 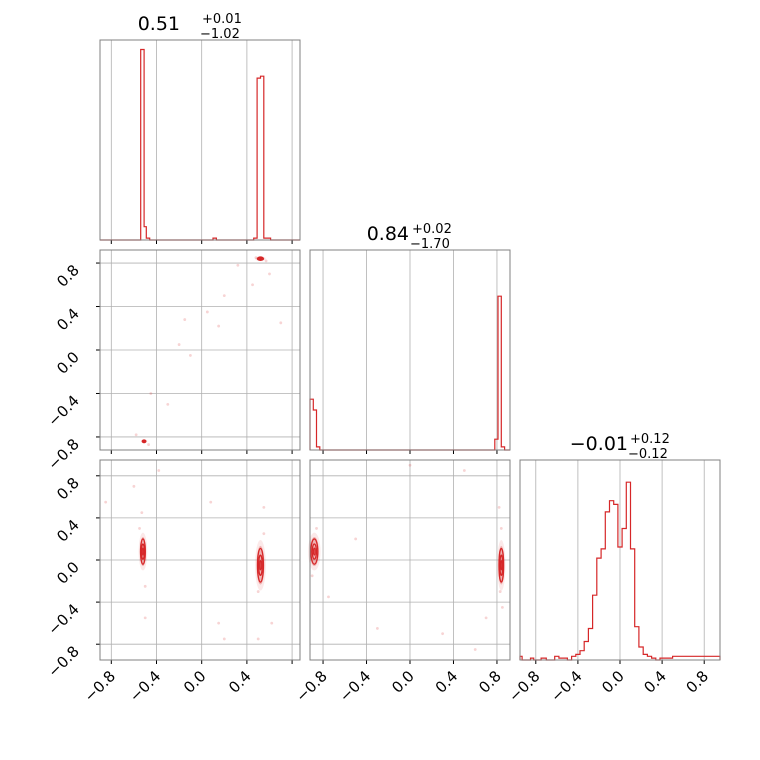 I want to click on title-minus-1: −1.70, so click(x=430, y=244).